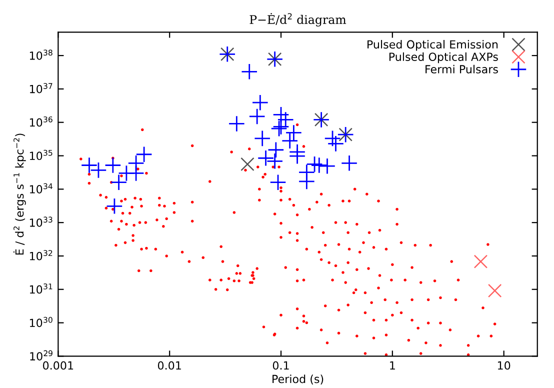 Image resolution: width=554 pixels, height=388 pixels. Describe the element at coordinates (280, 365) in the screenshot. I see `x-tick-label: 0.1` at that location.